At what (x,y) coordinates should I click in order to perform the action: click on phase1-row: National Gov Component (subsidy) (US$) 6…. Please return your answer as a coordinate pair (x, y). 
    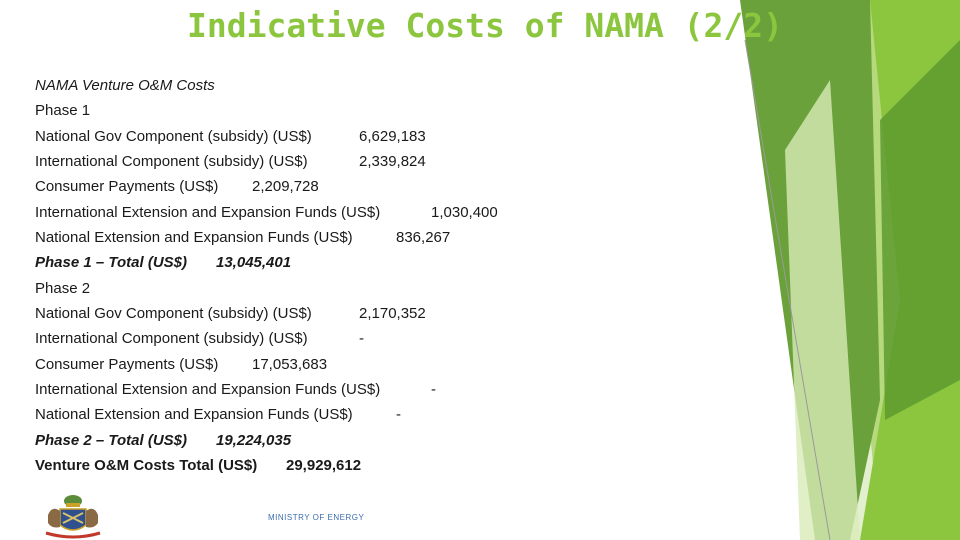
    Looking at the image, I should click on (230, 137).